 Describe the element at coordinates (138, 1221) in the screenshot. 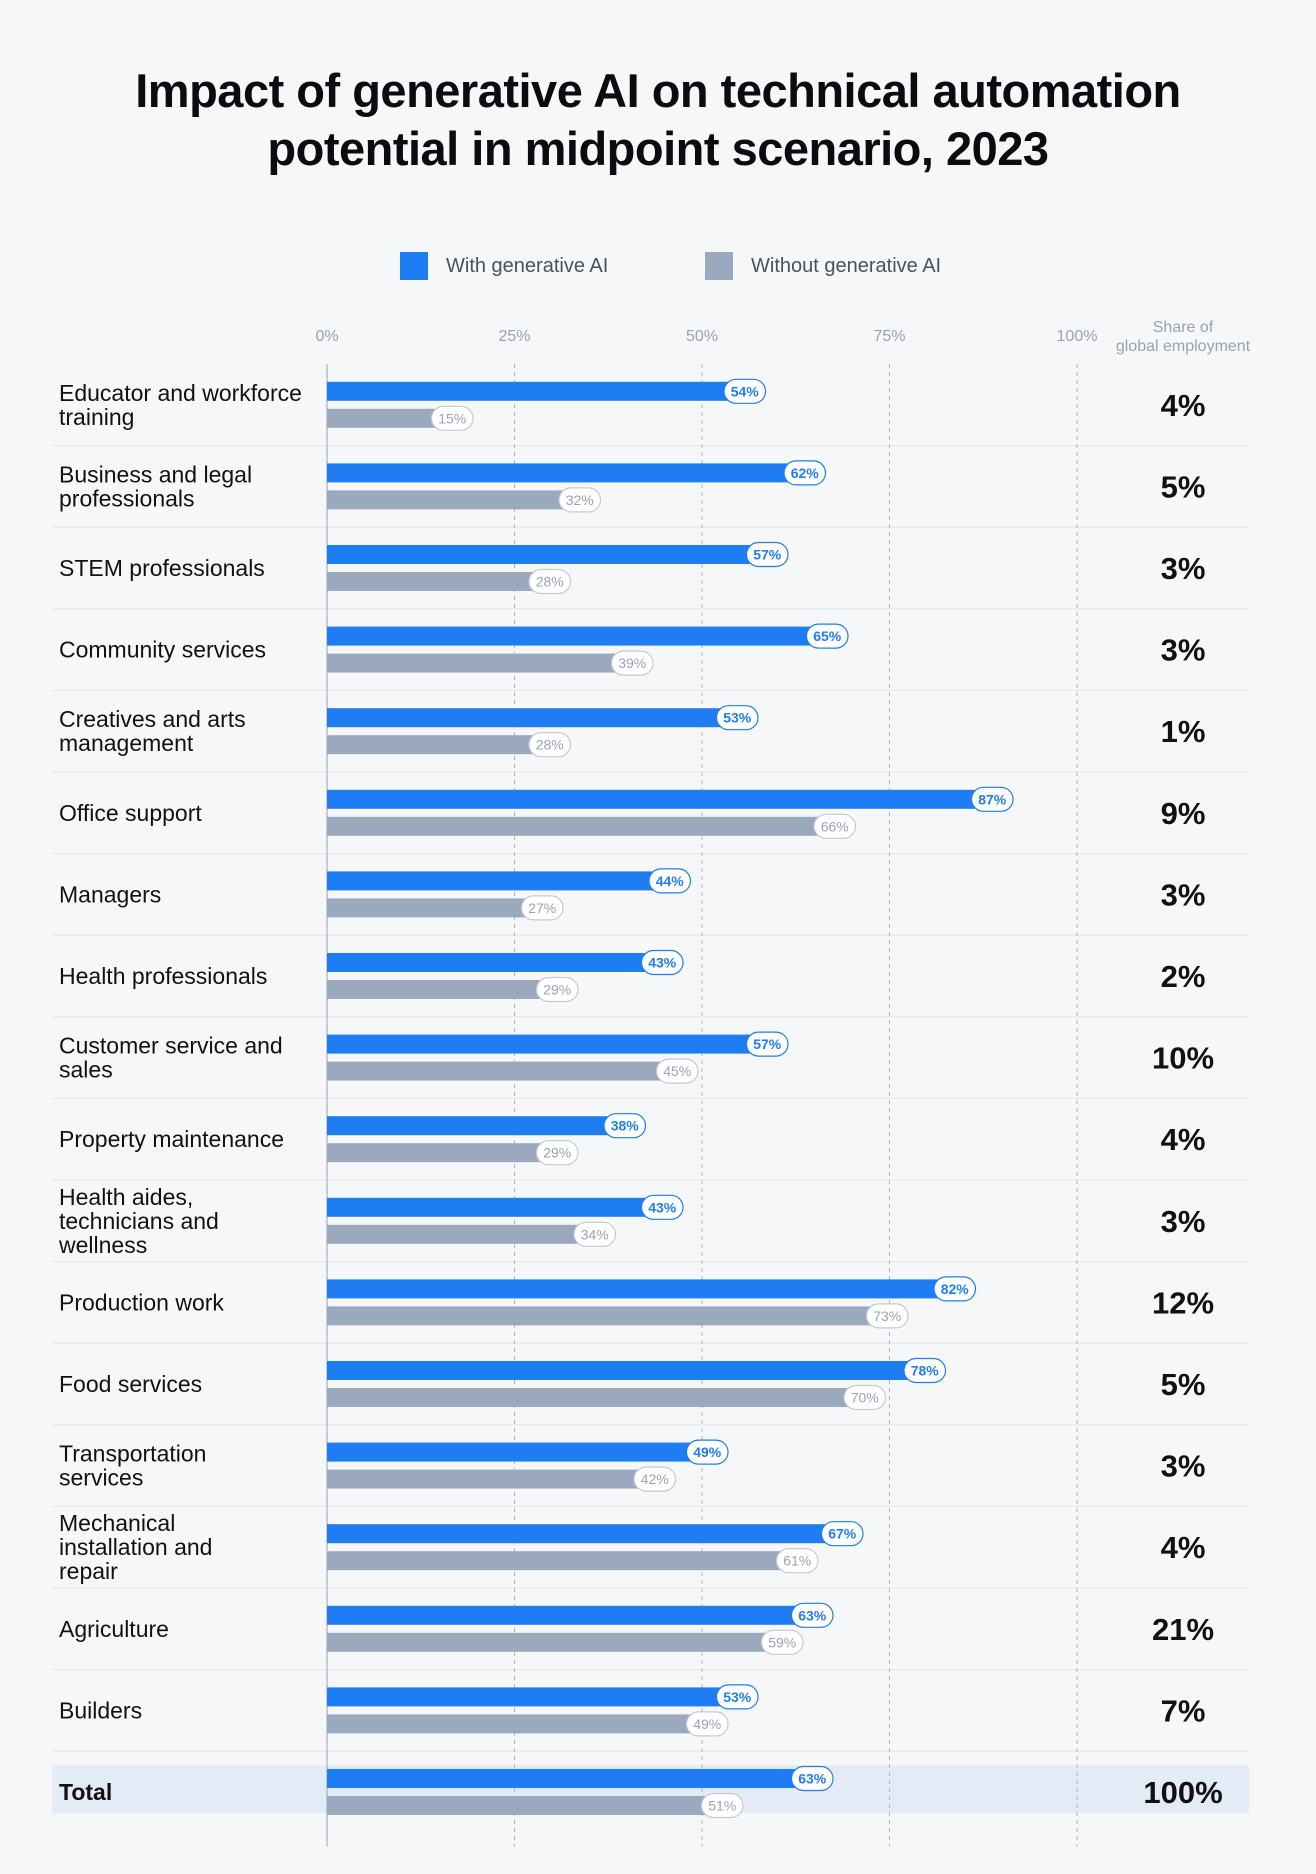

I see `category-label-health-aides-technicians-and-wellness: Health aides, technicians and wellness` at that location.